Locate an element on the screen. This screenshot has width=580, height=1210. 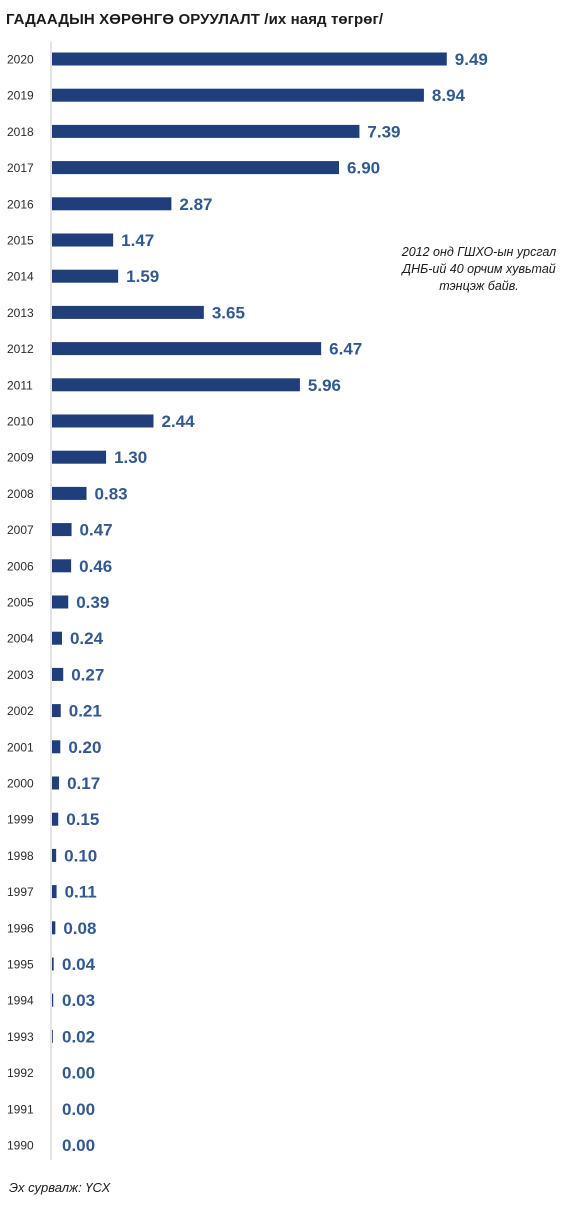
value-label: 0.21 is located at coordinates (85, 711).